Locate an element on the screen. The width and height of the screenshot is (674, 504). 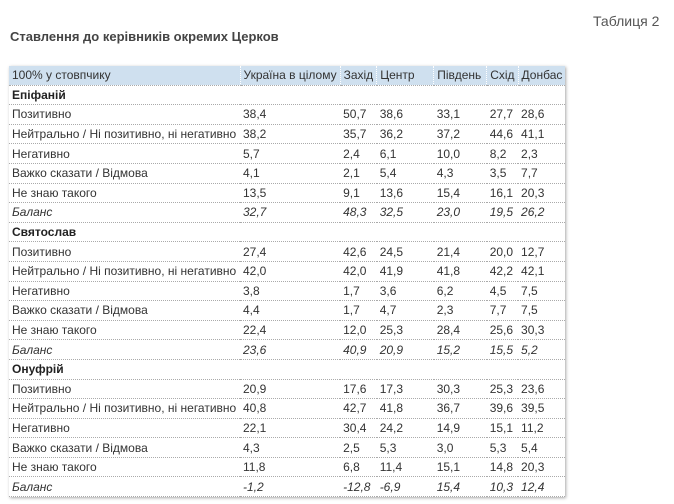
cell-west: 48,3 is located at coordinates (358, 212).